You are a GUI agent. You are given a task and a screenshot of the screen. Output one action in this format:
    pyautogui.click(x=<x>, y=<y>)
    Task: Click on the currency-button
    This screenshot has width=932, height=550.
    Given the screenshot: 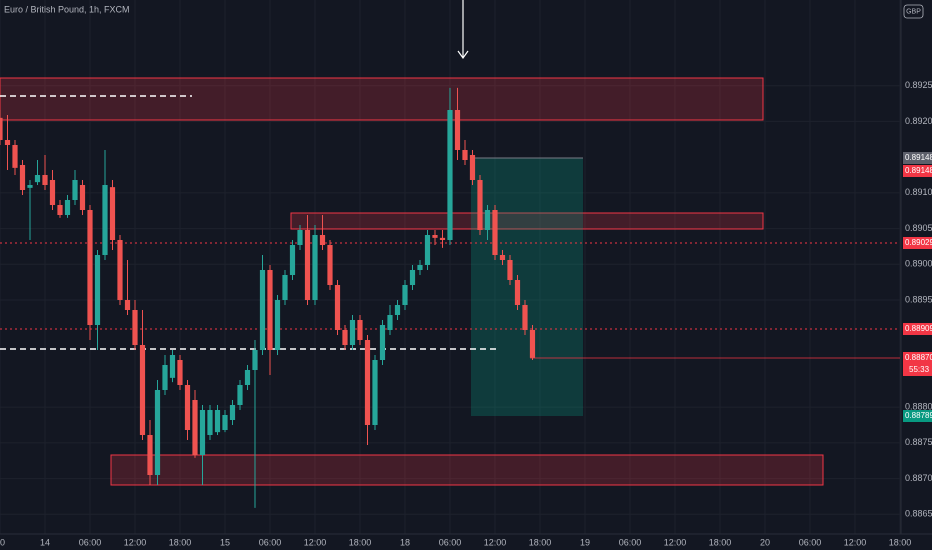 What is the action you would take?
    pyautogui.click(x=913, y=11)
    